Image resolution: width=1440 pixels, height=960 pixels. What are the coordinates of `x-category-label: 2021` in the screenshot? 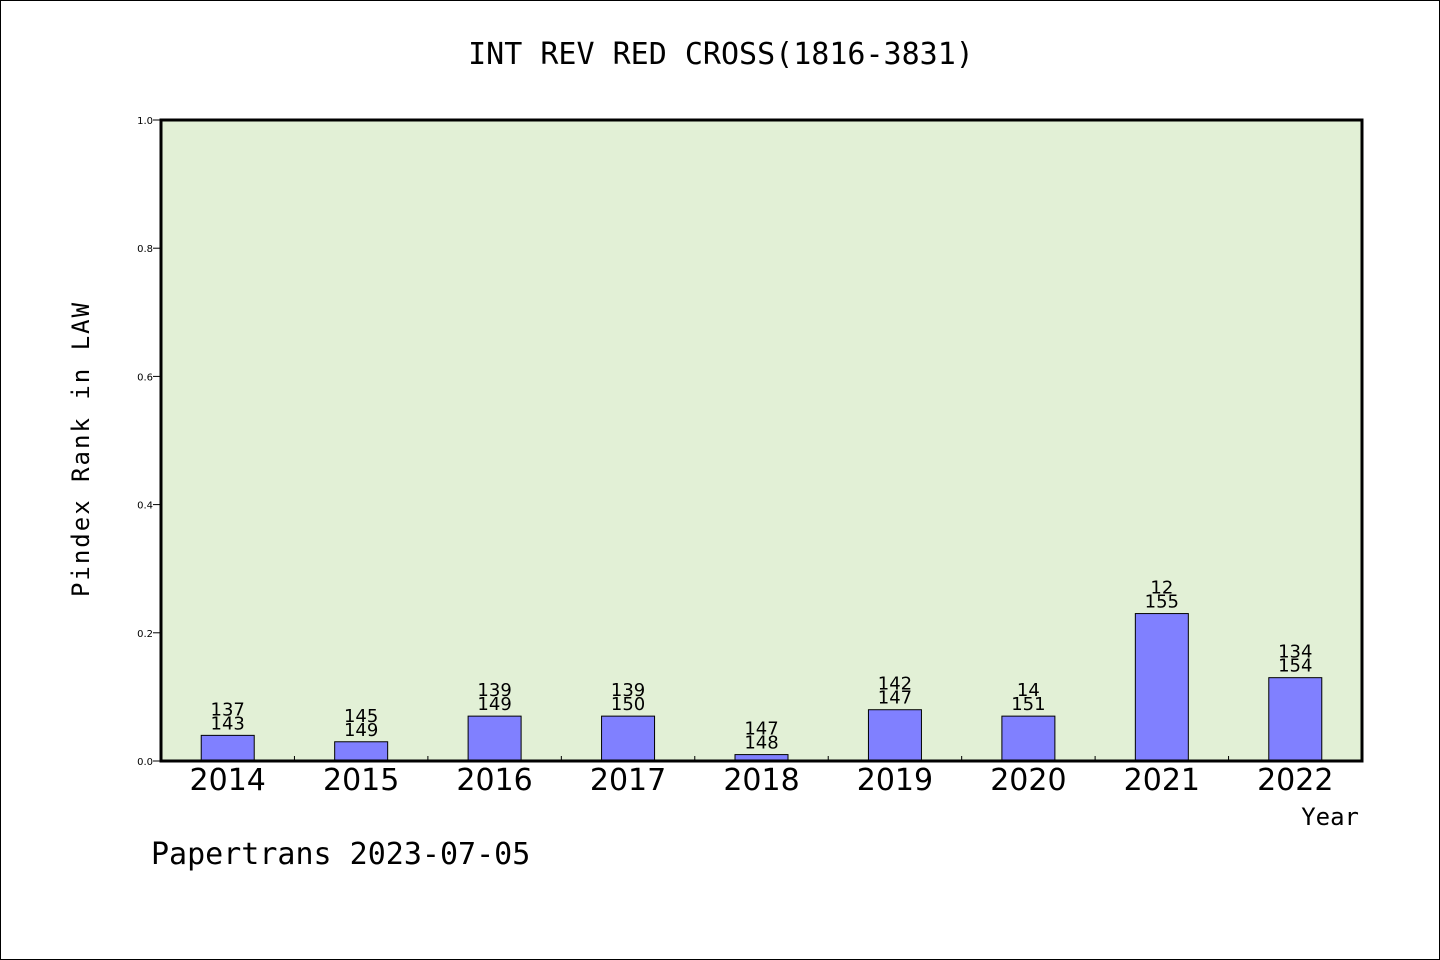 It's located at (1162, 780).